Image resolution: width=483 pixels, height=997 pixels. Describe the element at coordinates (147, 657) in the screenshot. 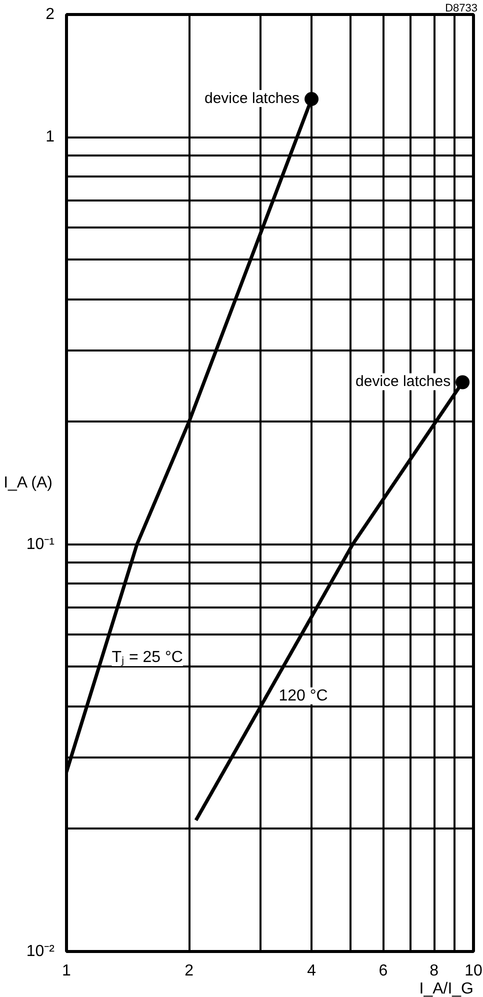

I see `series-label: Tⱼ = 25 °C` at that location.